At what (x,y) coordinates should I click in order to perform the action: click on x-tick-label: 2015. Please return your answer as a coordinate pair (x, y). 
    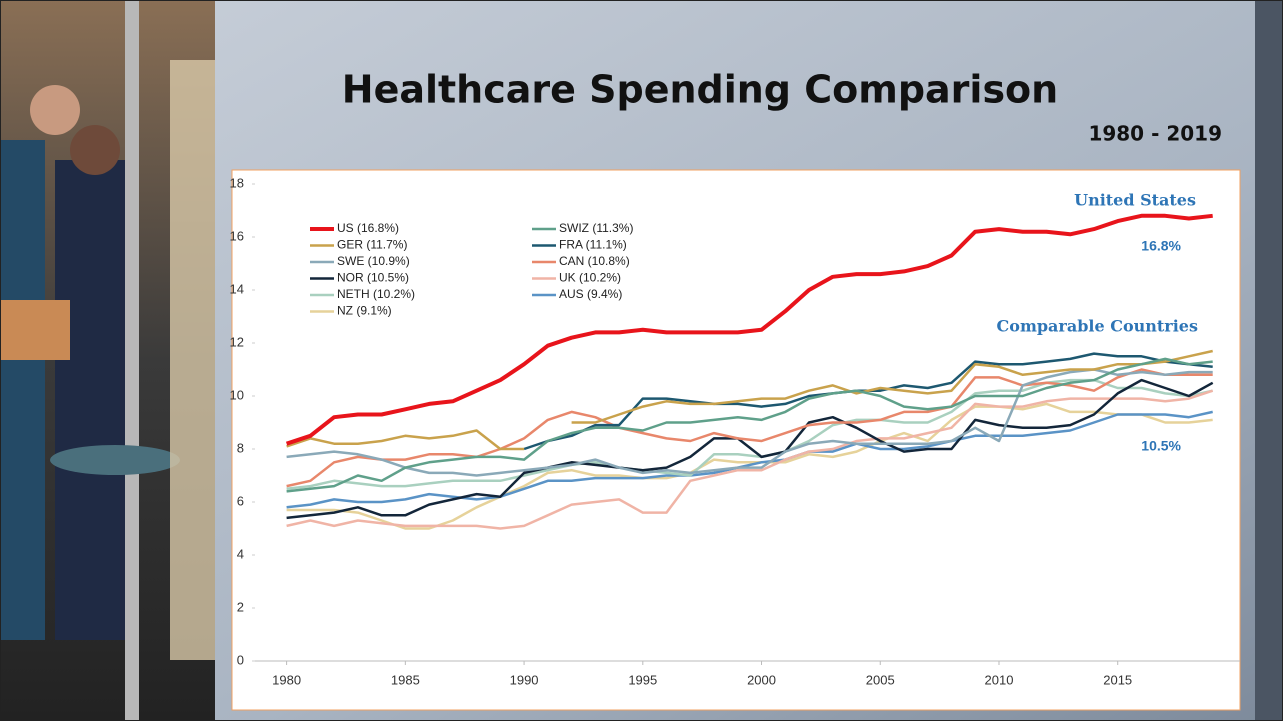
    Looking at the image, I should click on (1117, 679).